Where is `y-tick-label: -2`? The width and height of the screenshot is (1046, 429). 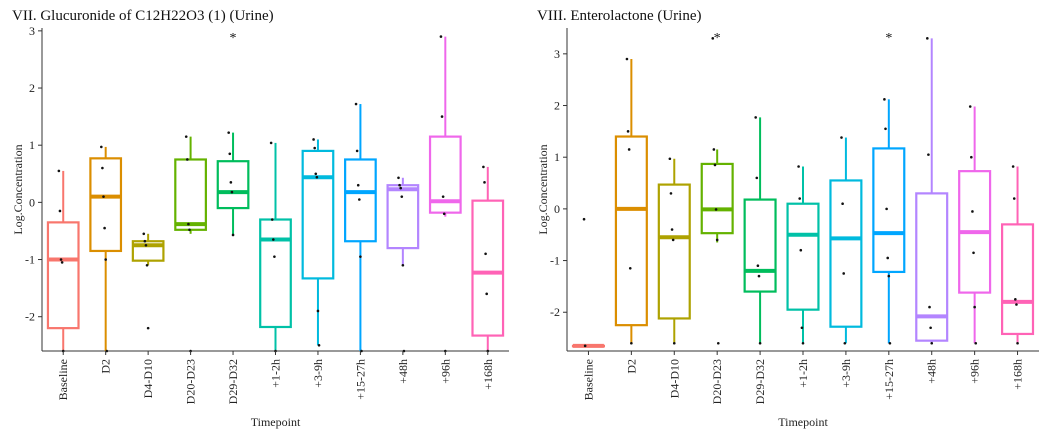
y-tick-label: -2 is located at coordinates (555, 312).